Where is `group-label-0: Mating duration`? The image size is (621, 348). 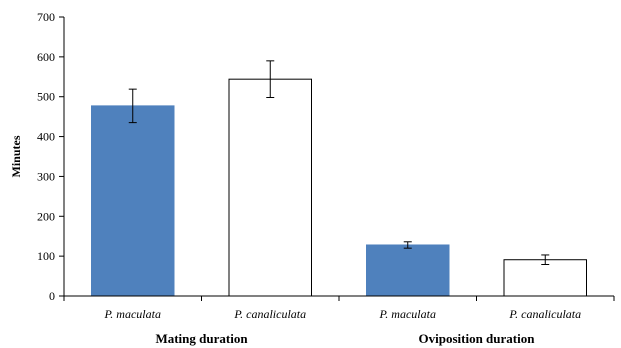
group-label-0: Mating duration is located at coordinates (201, 338).